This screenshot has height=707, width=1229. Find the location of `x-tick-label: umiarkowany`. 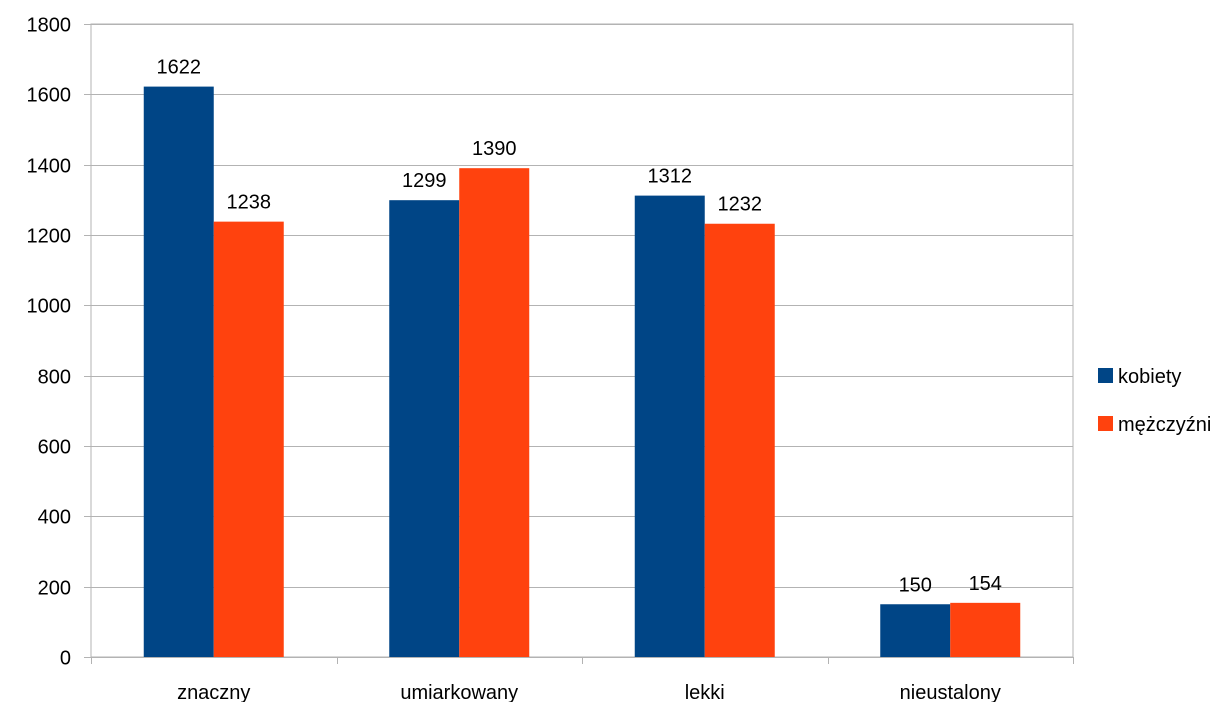

x-tick-label: umiarkowany is located at coordinates (459, 692).